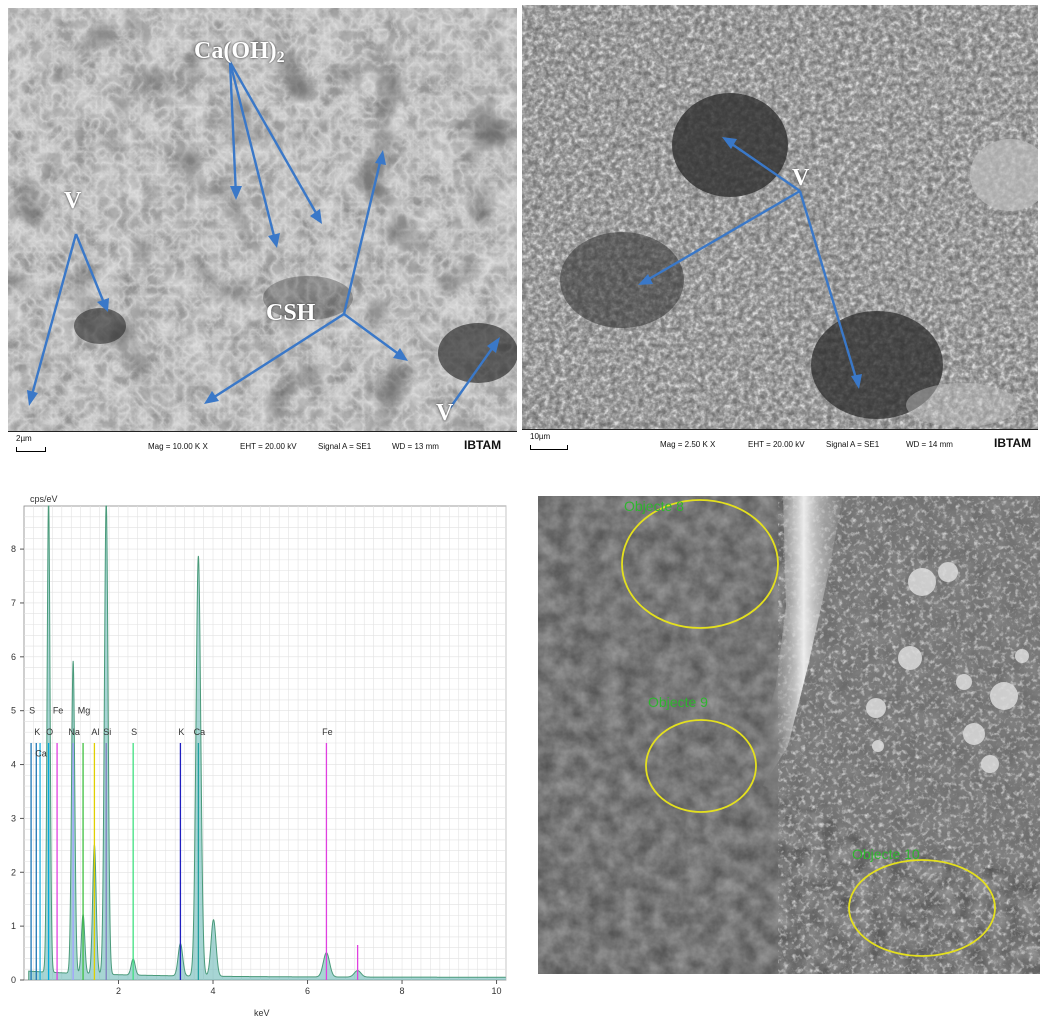 The height and width of the screenshot is (1020, 1043). Describe the element at coordinates (13, 765) in the screenshot. I see `y-tick-label: 4` at that location.